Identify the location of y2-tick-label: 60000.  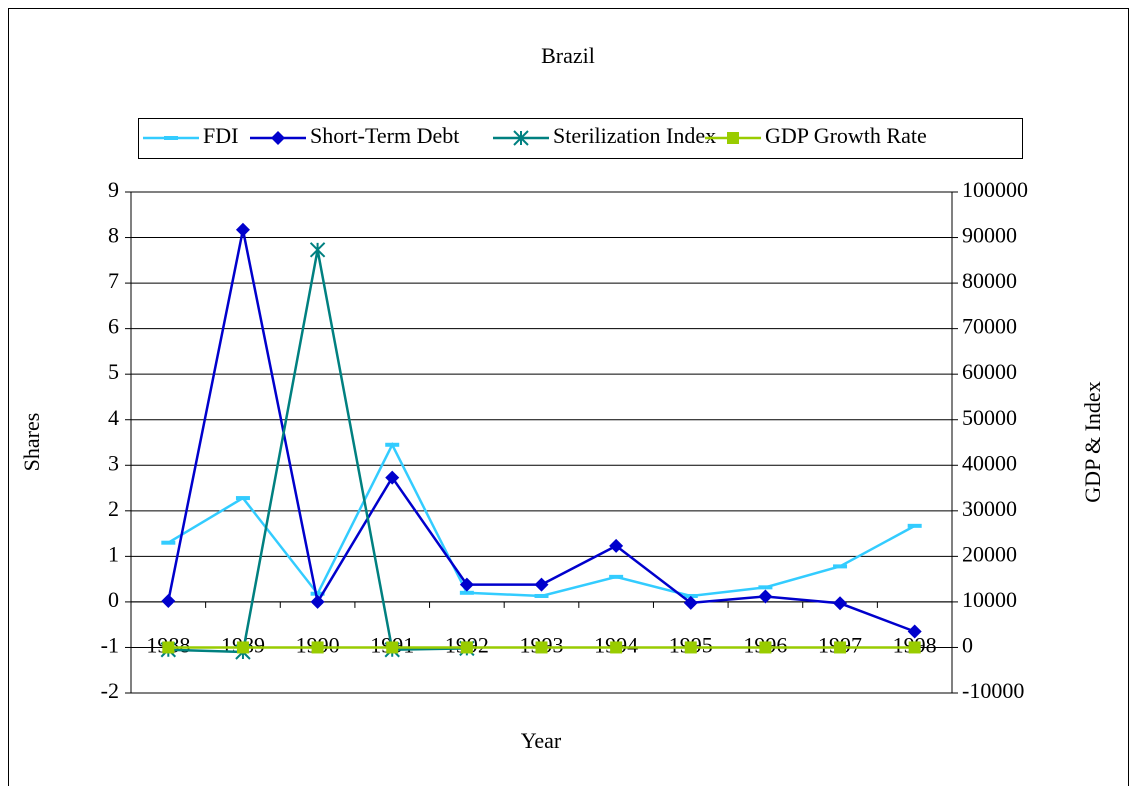
(989, 371).